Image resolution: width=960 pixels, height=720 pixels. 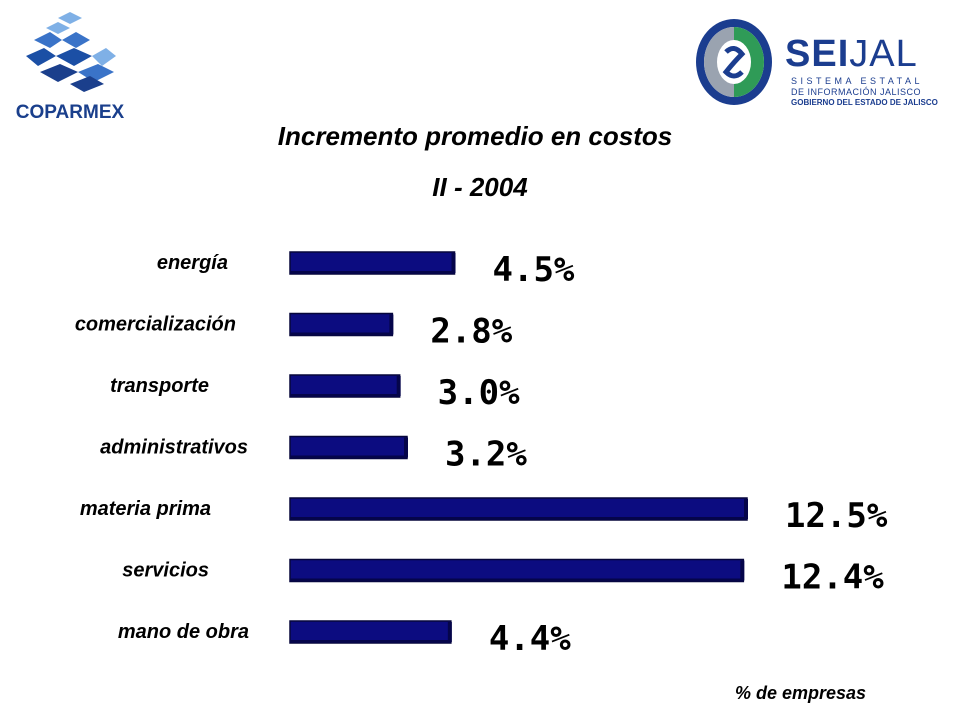 I want to click on value-label: 3.2%, so click(x=486, y=455).